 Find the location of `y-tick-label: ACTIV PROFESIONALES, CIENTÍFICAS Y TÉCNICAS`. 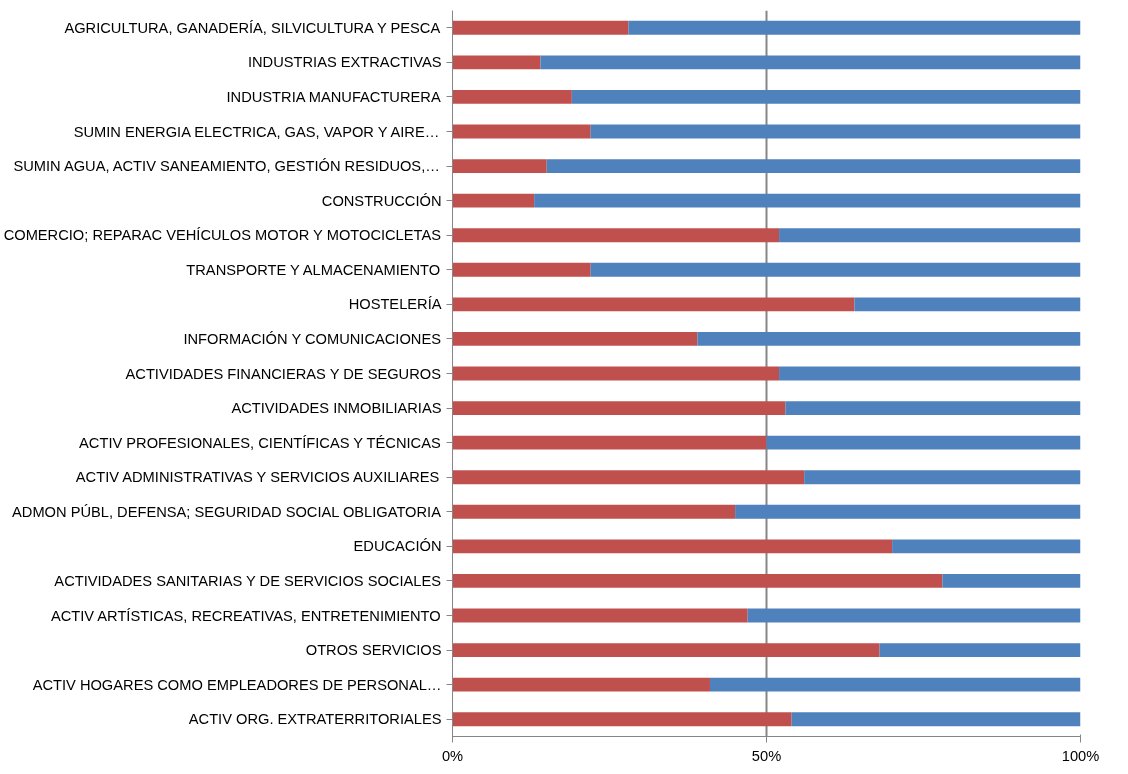

y-tick-label: ACTIV PROFESIONALES, CIENTÍFICAS Y TÉCNICAS is located at coordinates (260, 442).